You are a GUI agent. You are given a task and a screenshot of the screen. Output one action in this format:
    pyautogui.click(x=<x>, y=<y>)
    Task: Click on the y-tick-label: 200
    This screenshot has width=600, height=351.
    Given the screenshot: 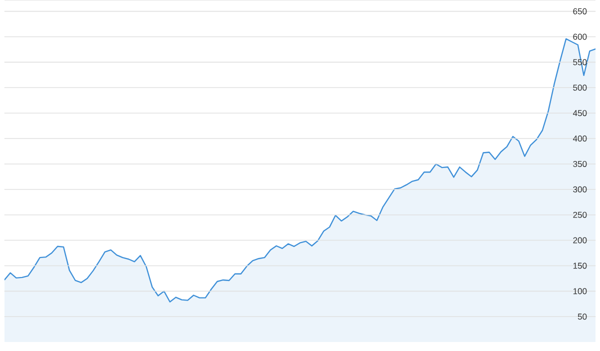 What is the action you would take?
    pyautogui.click(x=580, y=240)
    